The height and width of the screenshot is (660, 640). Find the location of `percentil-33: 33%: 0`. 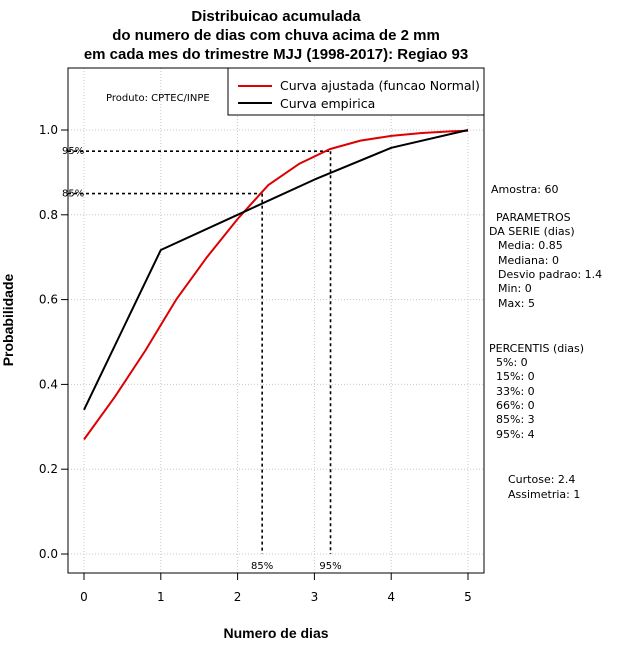

percentil-33: 33%: 0 is located at coordinates (515, 391).